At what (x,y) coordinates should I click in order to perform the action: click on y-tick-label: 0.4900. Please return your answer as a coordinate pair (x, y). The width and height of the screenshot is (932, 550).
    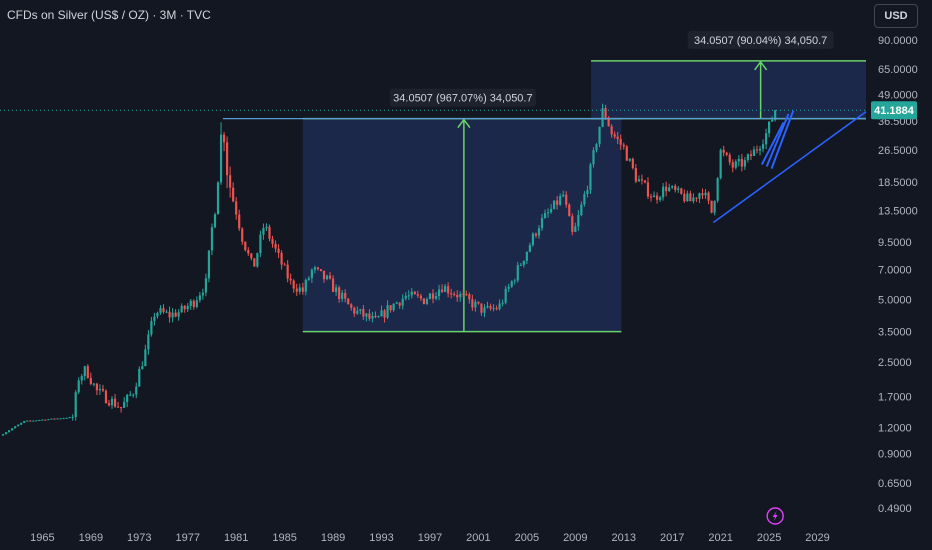
    Looking at the image, I should click on (895, 509).